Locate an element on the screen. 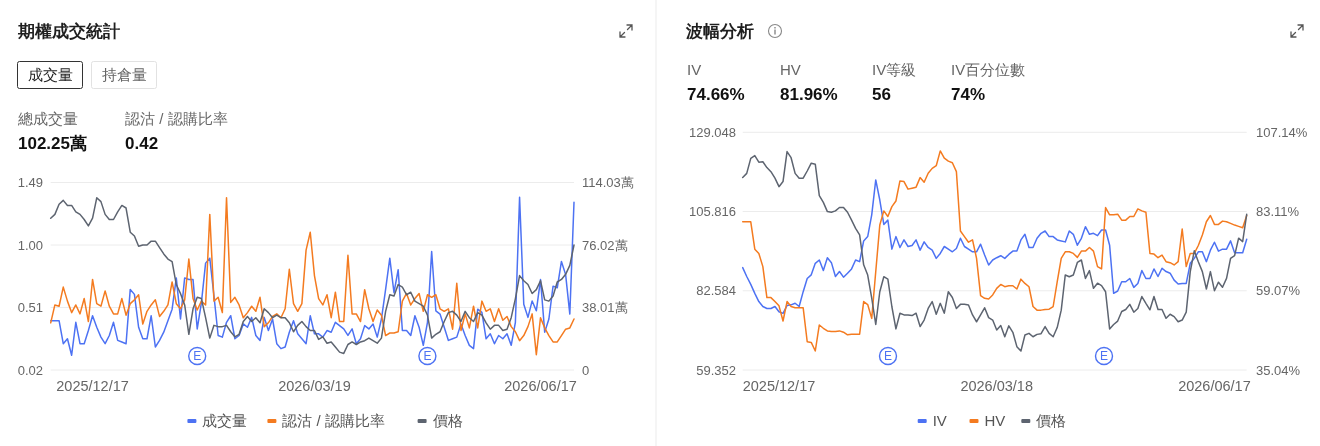  chart-title: 期權成交統計 is located at coordinates (68, 31).